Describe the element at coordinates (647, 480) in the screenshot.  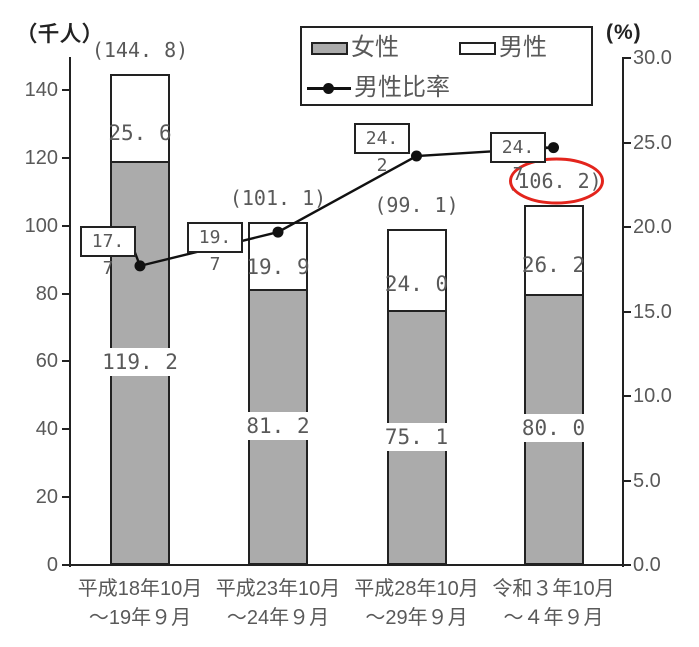
I see `right-axis-tick-label: 5.0` at that location.